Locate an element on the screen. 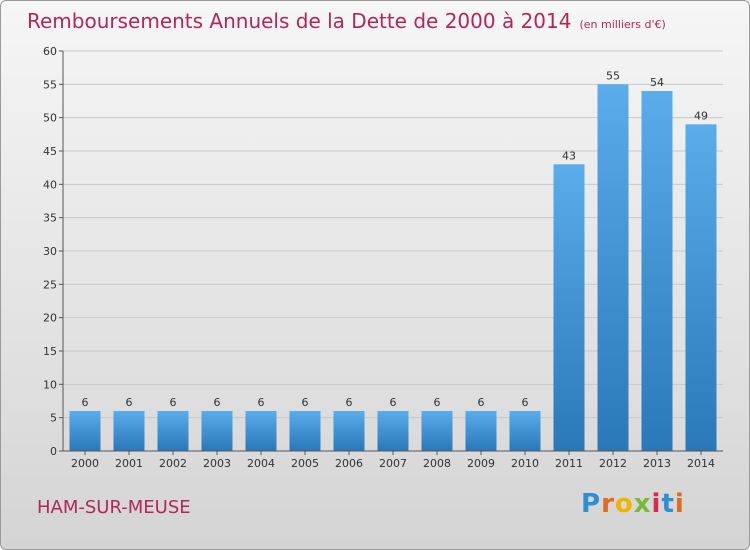  x-tick-label: 2004 is located at coordinates (261, 463).